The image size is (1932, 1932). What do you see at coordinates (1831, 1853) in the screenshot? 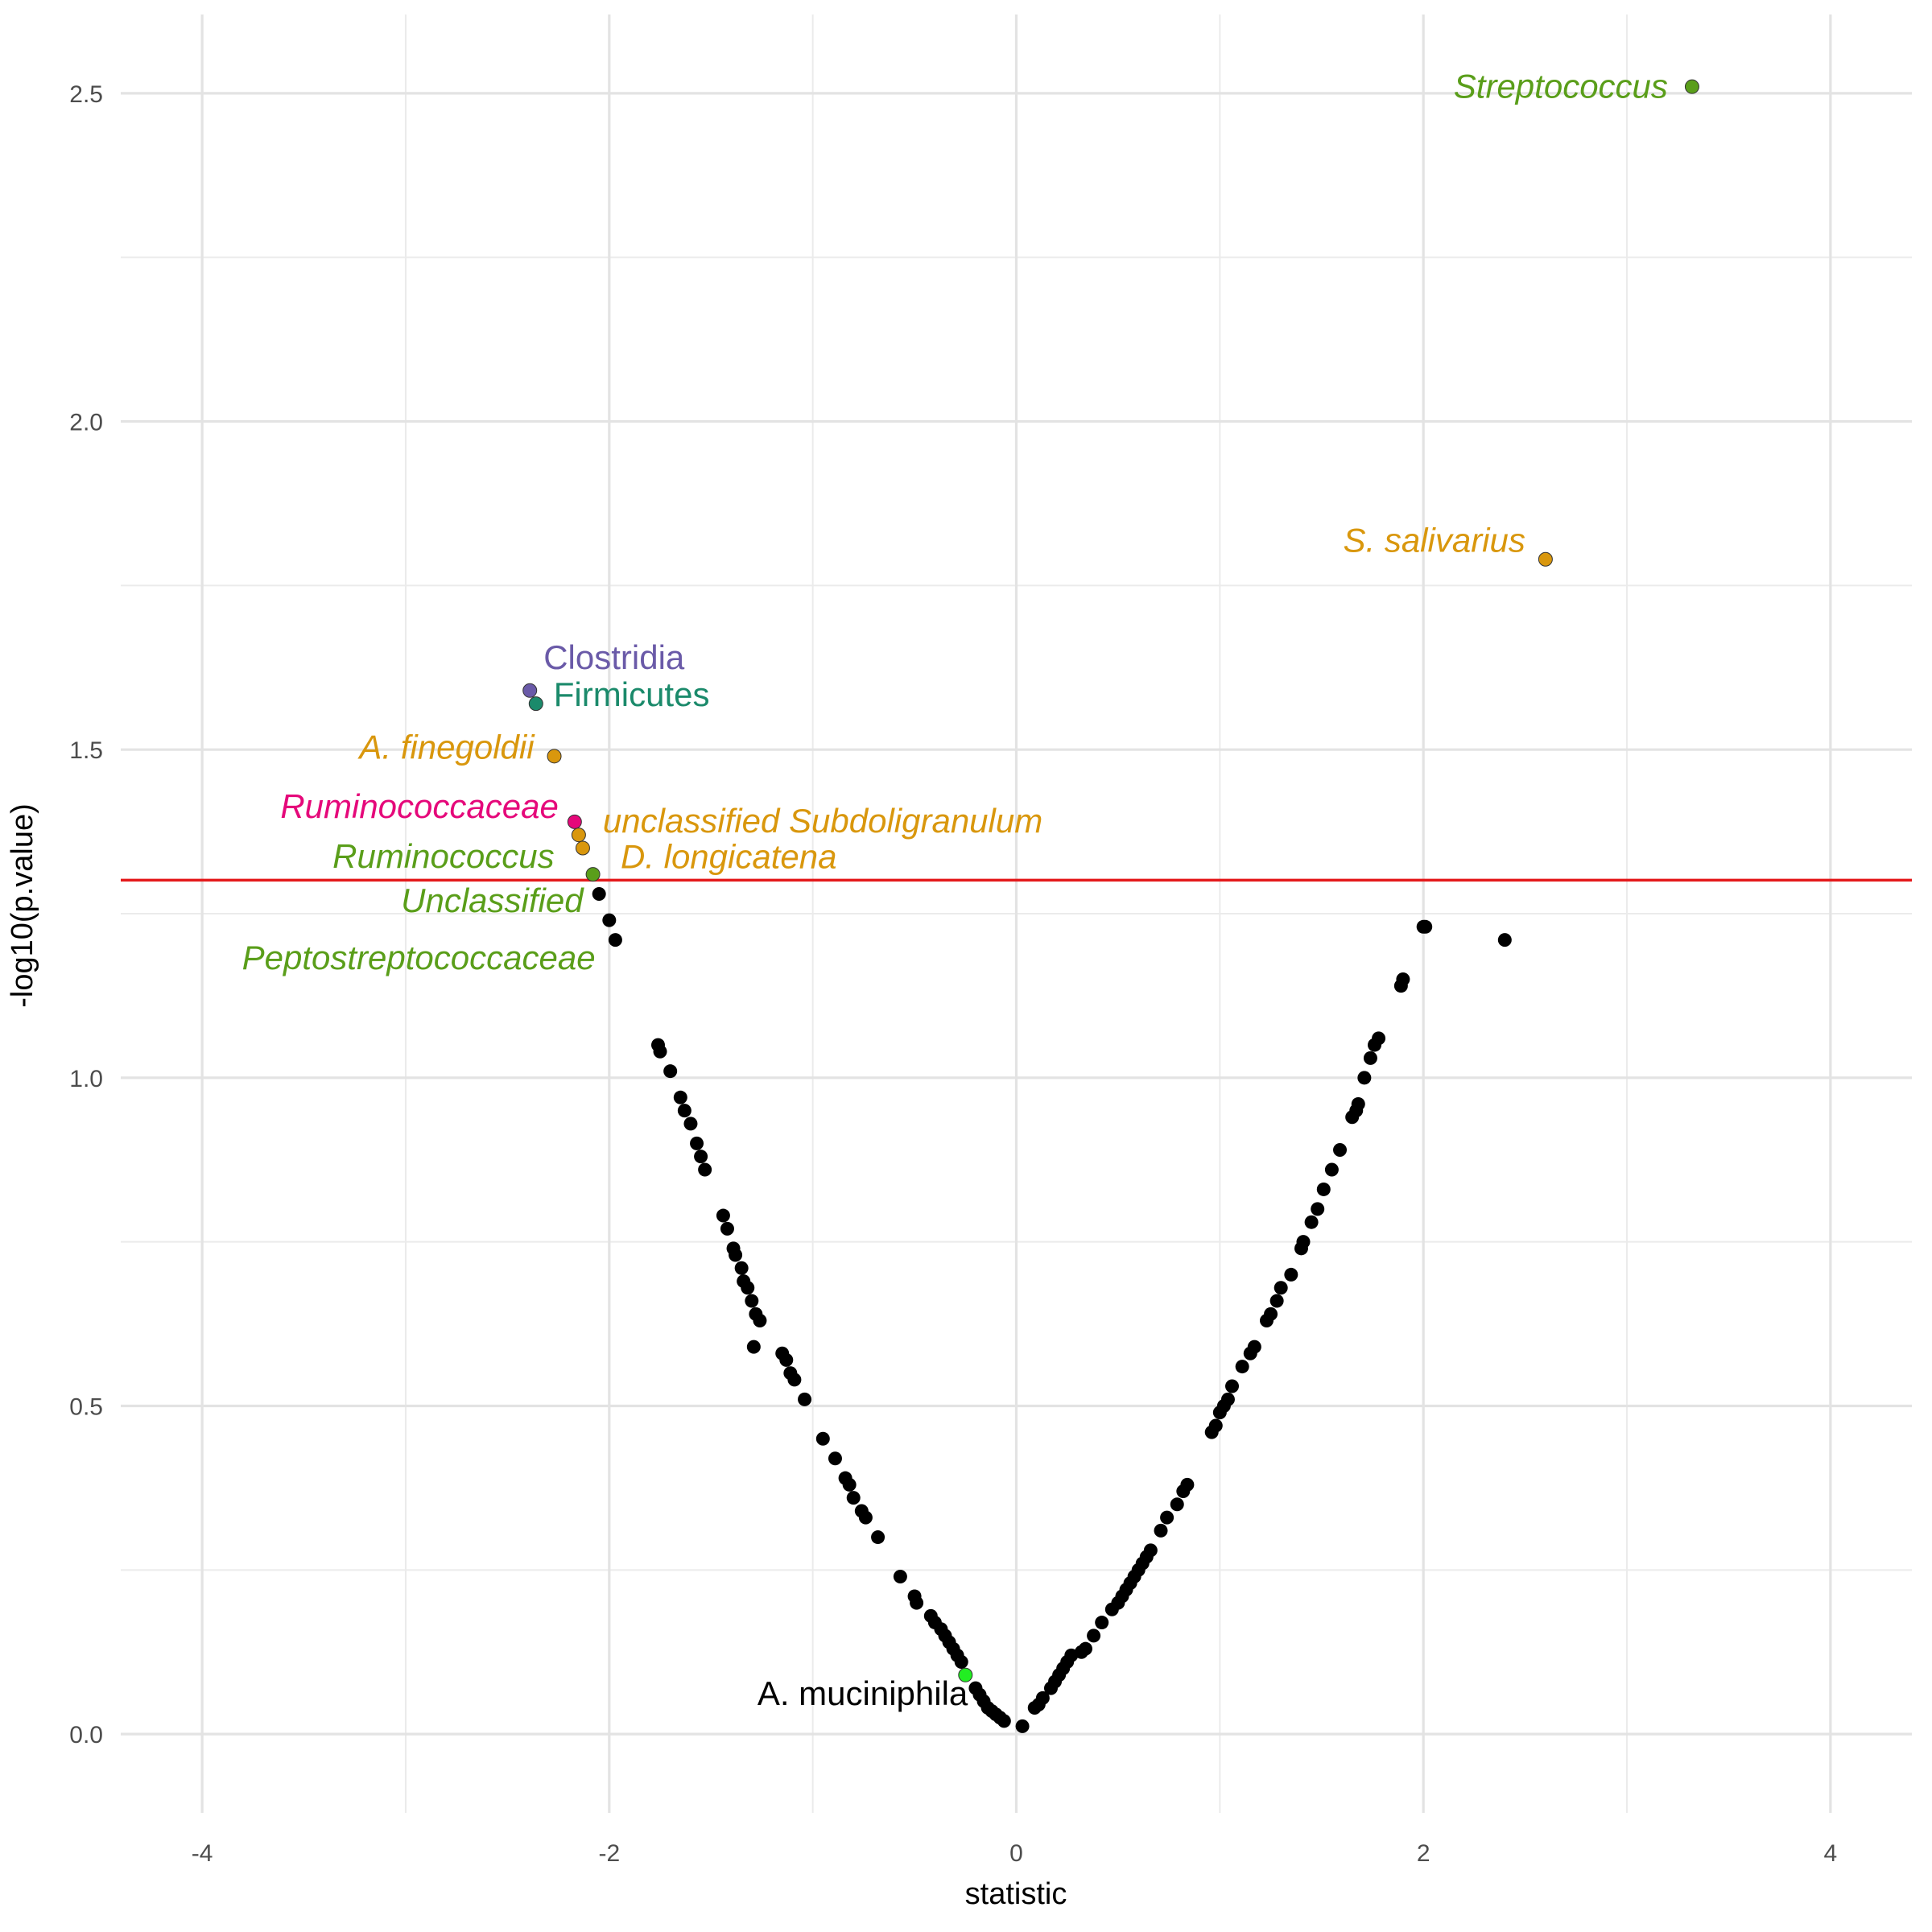
I see `x-tick-label: 4` at bounding box center [1831, 1853].